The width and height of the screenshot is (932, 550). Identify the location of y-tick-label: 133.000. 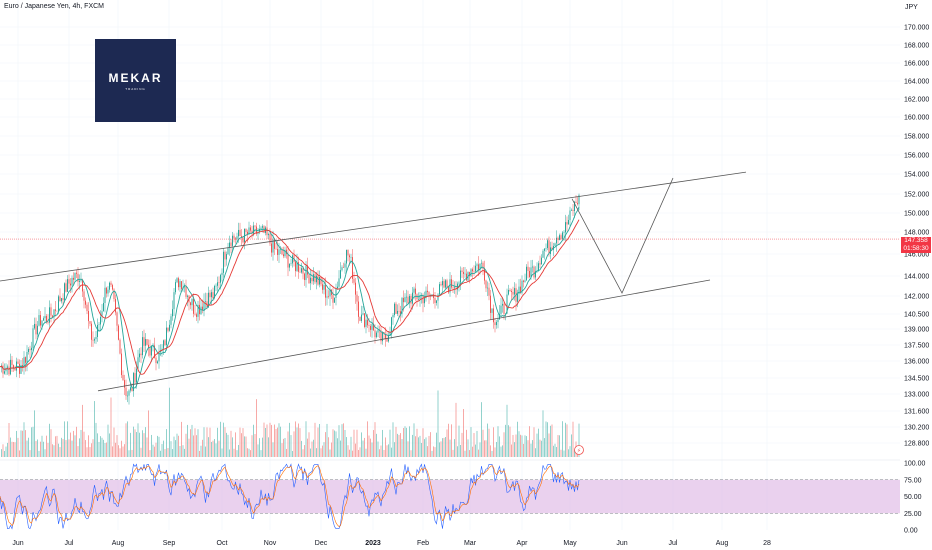
(916, 395).